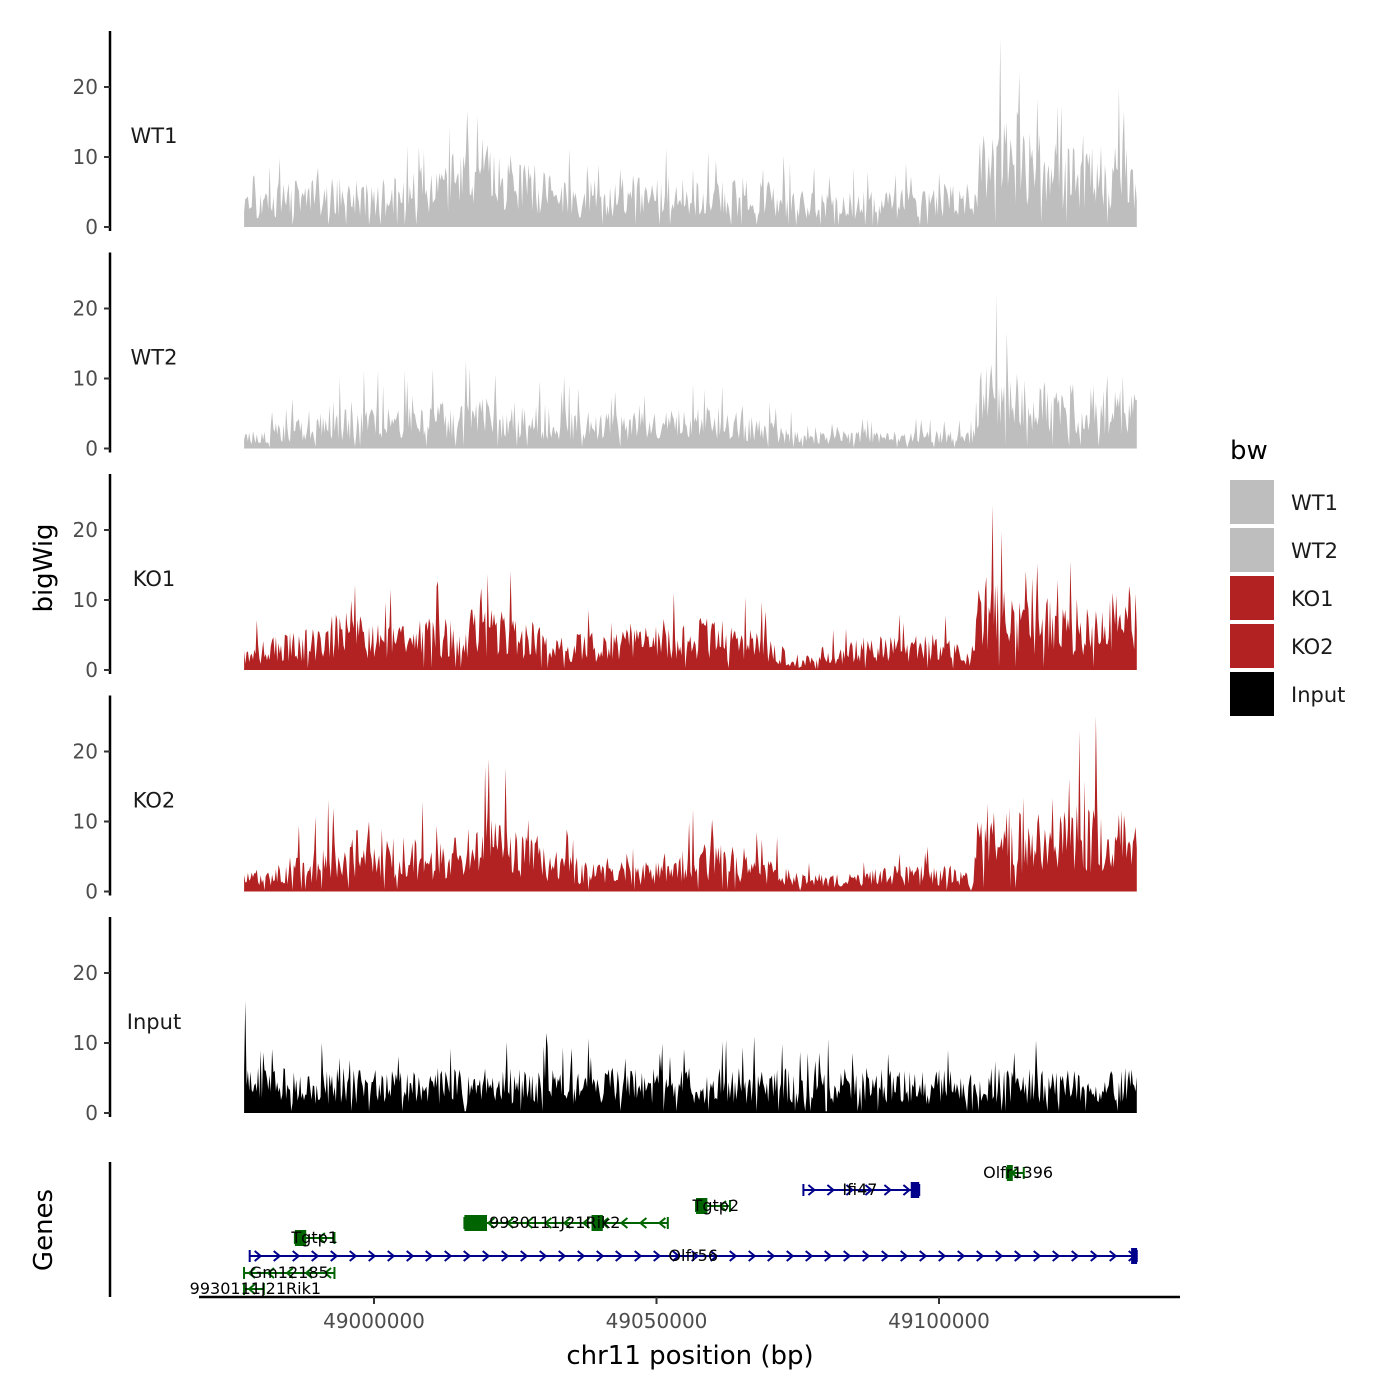 This screenshot has width=1400, height=1400. I want to click on track-input: 0 10 20 Input, so click(605, 1021).